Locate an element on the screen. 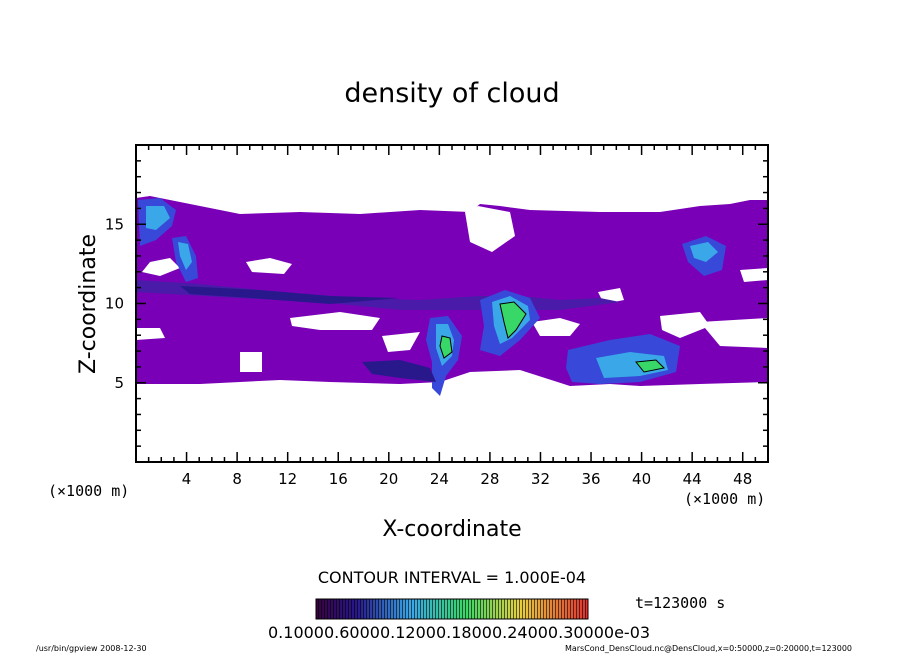 This screenshot has height=654, width=904. contour-interval-label: CONTOUR INTERVAL = 1.000E-04 is located at coordinates (452, 577).